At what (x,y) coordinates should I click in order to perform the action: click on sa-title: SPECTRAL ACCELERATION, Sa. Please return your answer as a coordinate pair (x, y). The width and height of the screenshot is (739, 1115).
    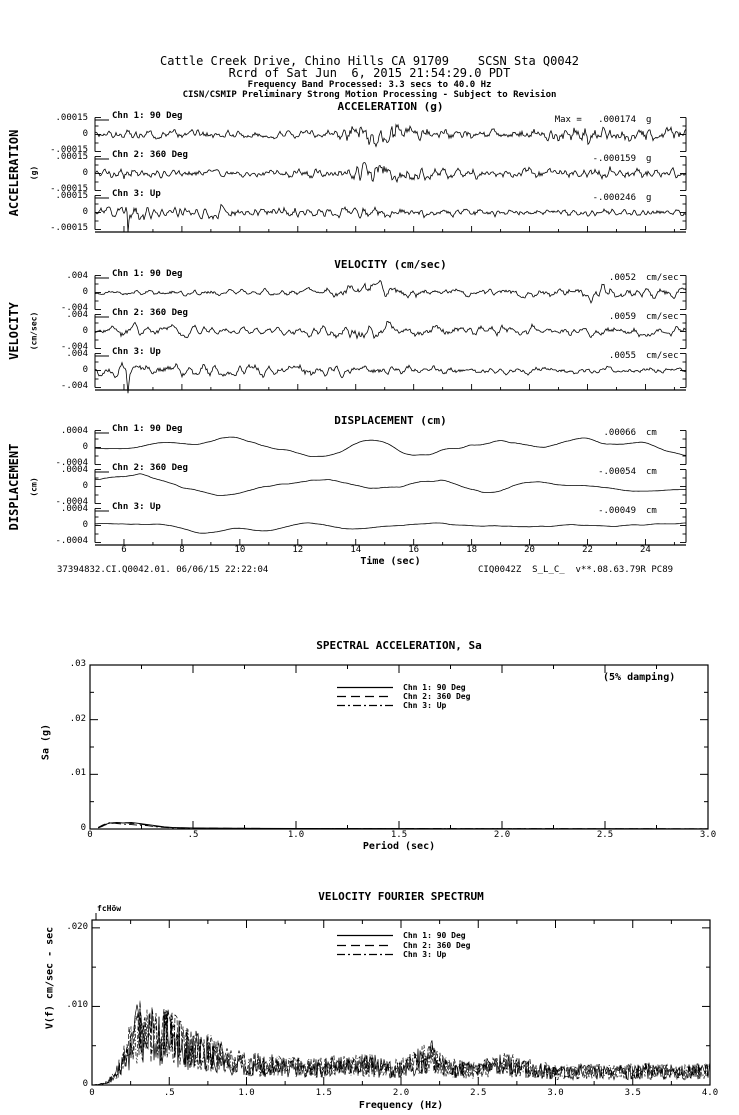
    Looking at the image, I should click on (399, 645).